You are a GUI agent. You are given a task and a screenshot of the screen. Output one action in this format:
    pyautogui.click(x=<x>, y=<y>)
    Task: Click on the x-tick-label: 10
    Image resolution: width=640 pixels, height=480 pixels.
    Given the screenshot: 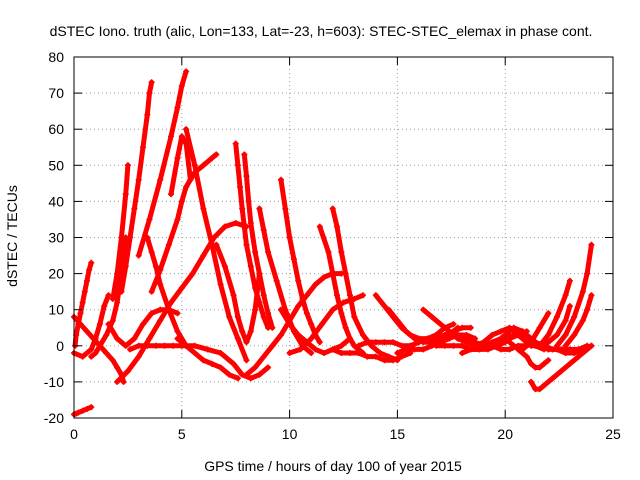 What is the action you would take?
    pyautogui.click(x=290, y=434)
    